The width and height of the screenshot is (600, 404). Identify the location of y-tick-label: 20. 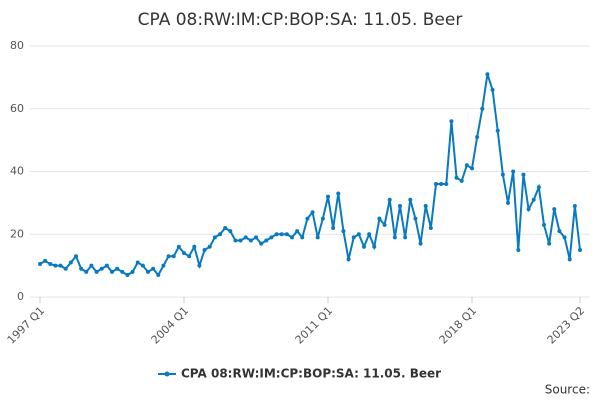
(17, 233).